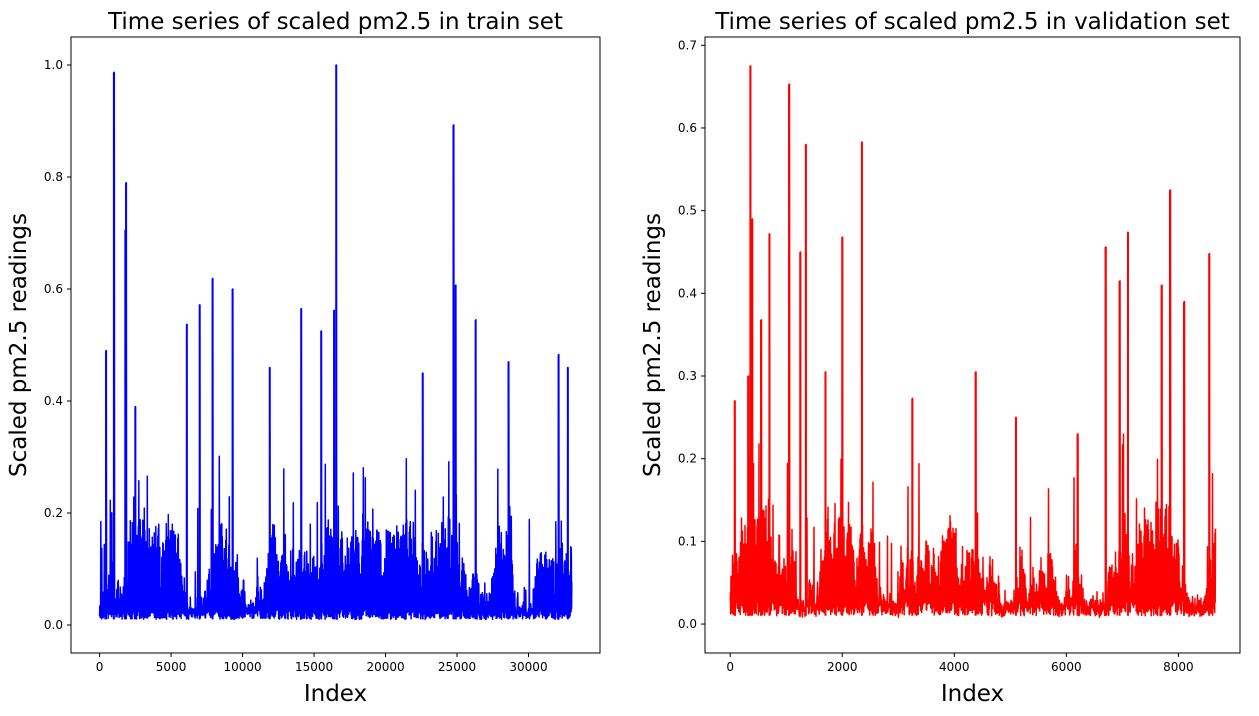 This screenshot has height=716, width=1259. Describe the element at coordinates (335, 694) in the screenshot. I see `train-x-axis-label: Index` at that location.